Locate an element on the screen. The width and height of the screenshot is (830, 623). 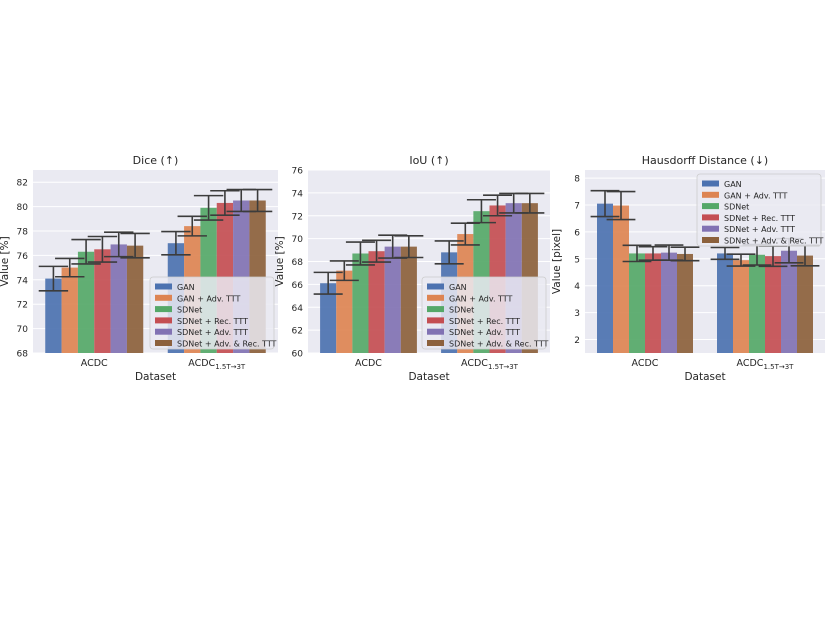
y-tick-label: 74 is located at coordinates (23, 281).